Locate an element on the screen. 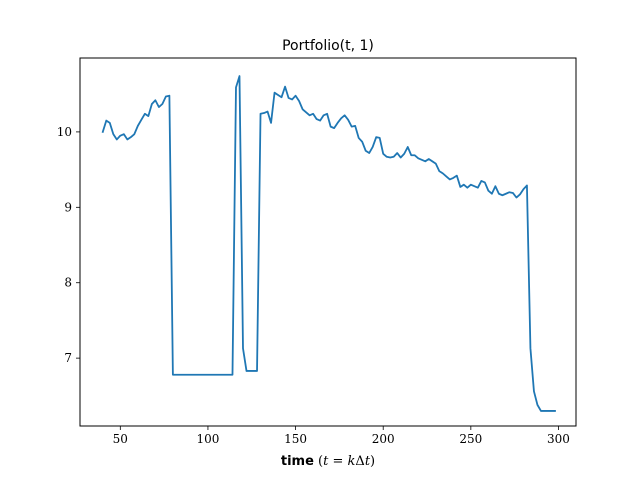 This screenshot has width=640, height=484. x-tick-label-200: 200 is located at coordinates (383, 439).